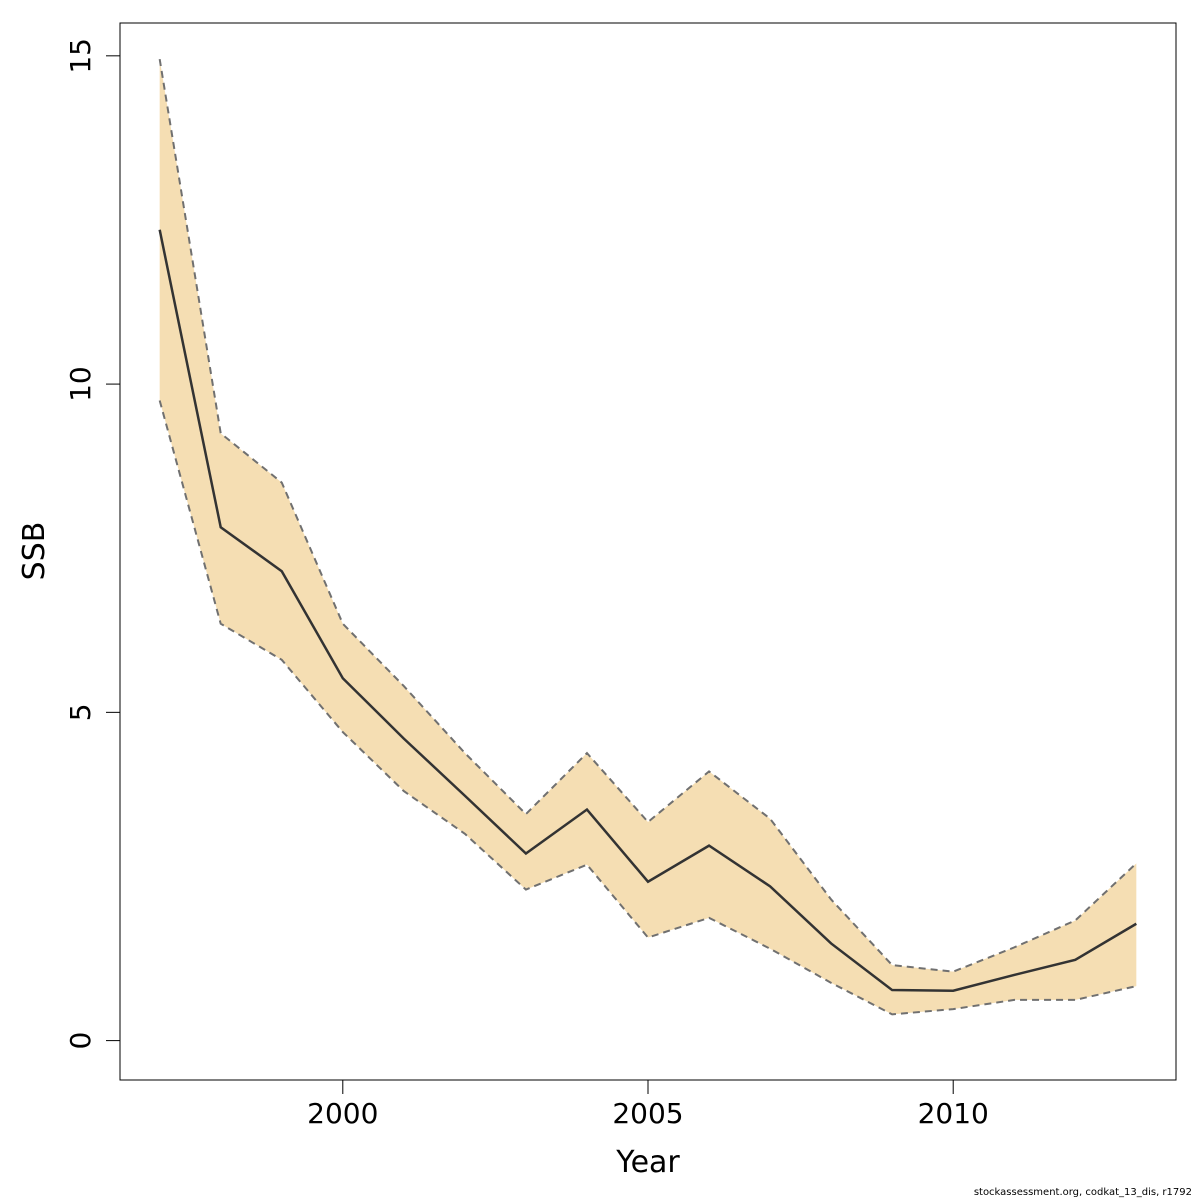 The image size is (1200, 1200). I want to click on x-tick-label-2005: 2005, so click(647, 1113).